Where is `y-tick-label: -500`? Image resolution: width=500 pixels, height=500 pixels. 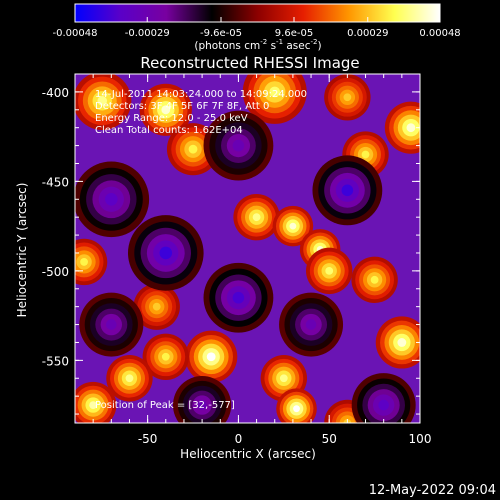
y-tick-label: -500 is located at coordinates (55, 272).